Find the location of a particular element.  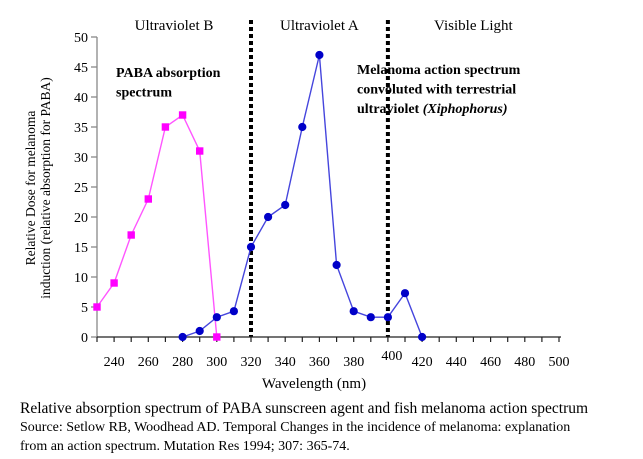

y-tick-label: 40 is located at coordinates (81, 98).